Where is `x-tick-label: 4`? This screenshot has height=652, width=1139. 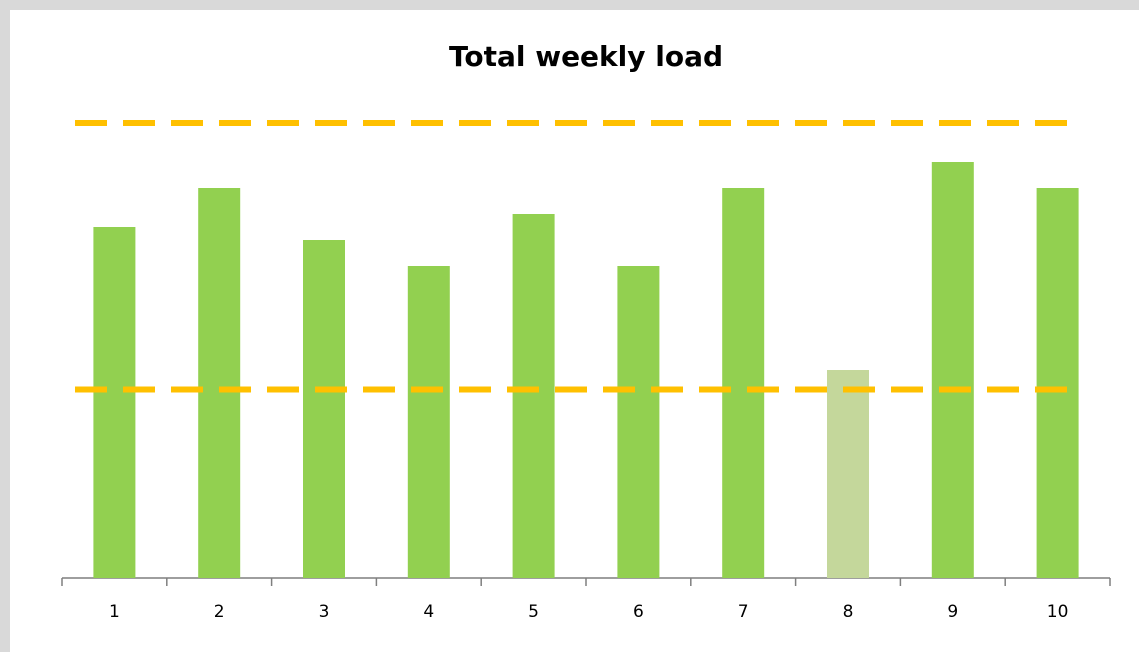 x-tick-label: 4 is located at coordinates (428, 612).